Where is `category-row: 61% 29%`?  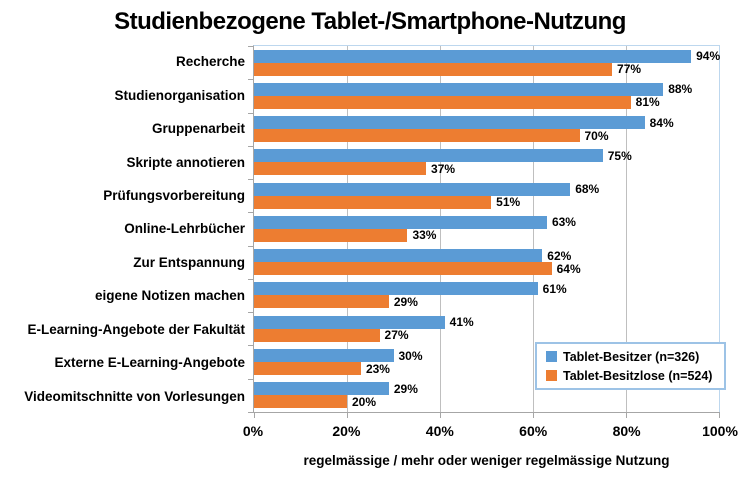 category-row: 61% 29% is located at coordinates (486, 295).